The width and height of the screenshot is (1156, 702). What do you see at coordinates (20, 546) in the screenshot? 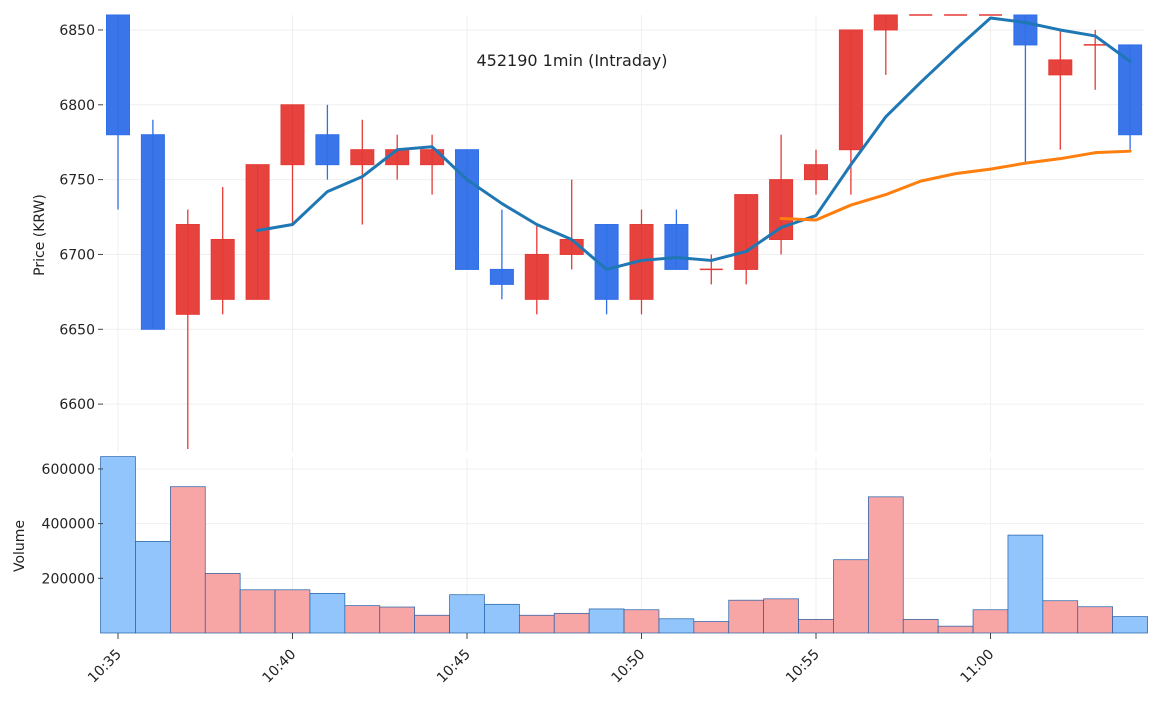
I see `volume-axis-label: Volume` at bounding box center [20, 546].